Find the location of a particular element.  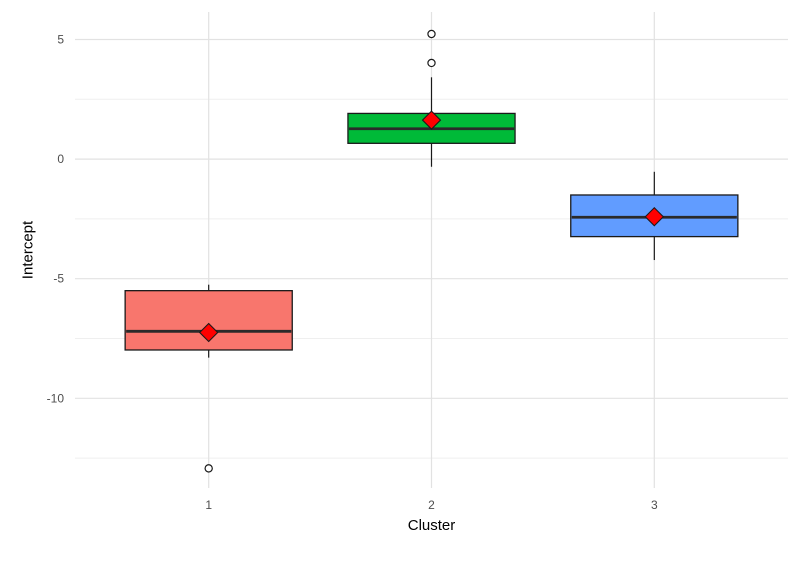

y-axis-title: Intercept is located at coordinates (28, 250).